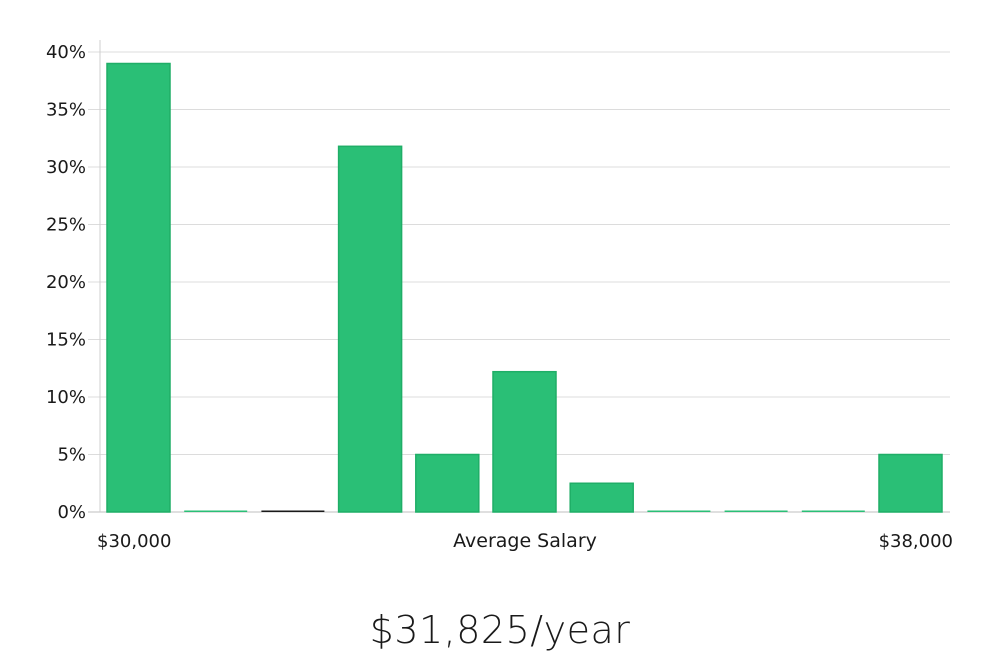 The width and height of the screenshot is (1000, 660). What do you see at coordinates (66, 397) in the screenshot?
I see `y-tick-label: 10%` at bounding box center [66, 397].